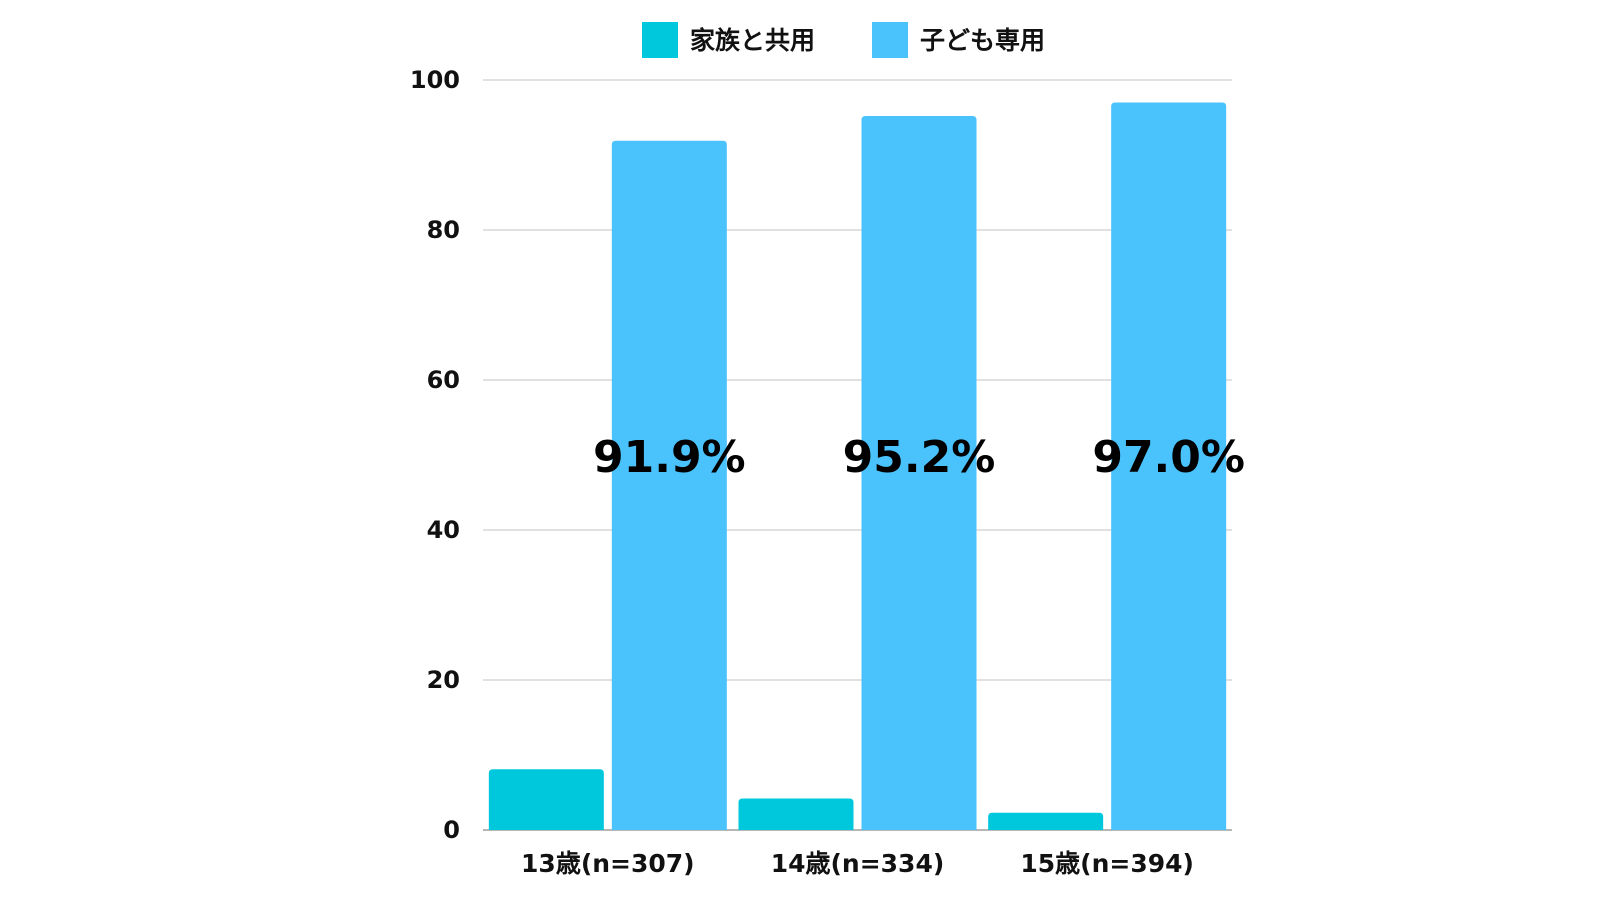 The height and width of the screenshot is (900, 1600). What do you see at coordinates (443, 680) in the screenshot?
I see `y-tick-label: 20` at bounding box center [443, 680].